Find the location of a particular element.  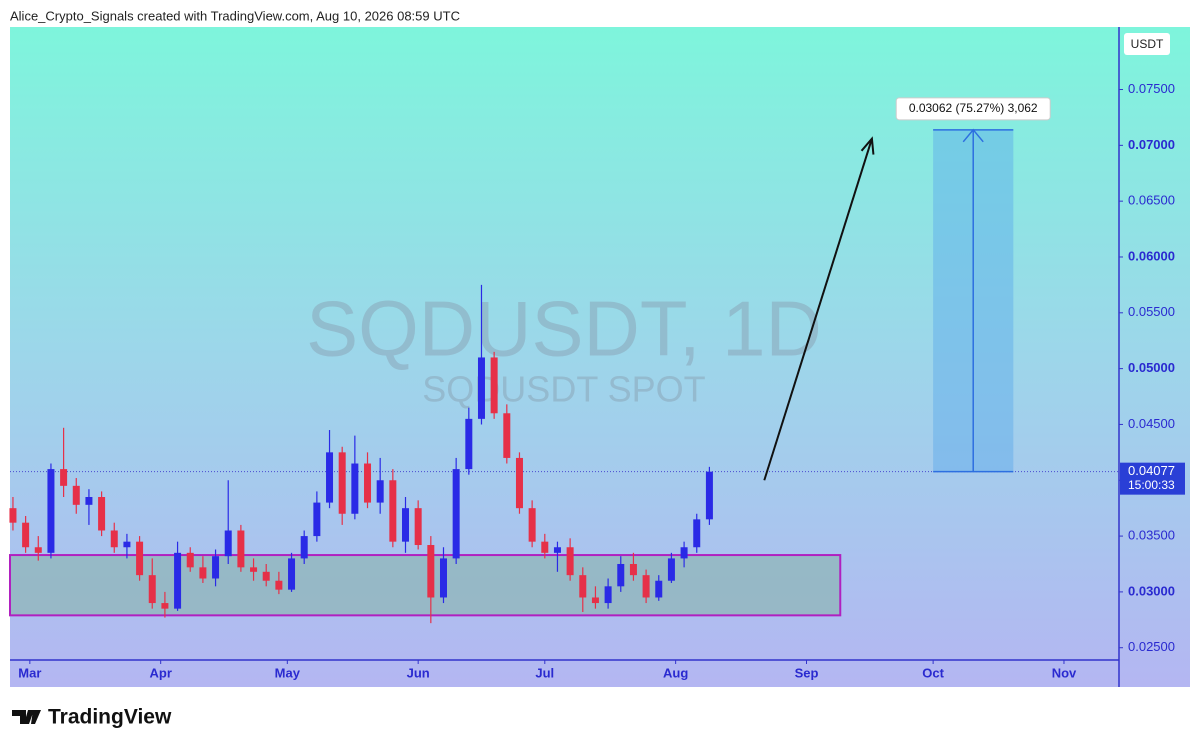

watermark-sub: SQDUSDT SPOT is located at coordinates (563, 389).